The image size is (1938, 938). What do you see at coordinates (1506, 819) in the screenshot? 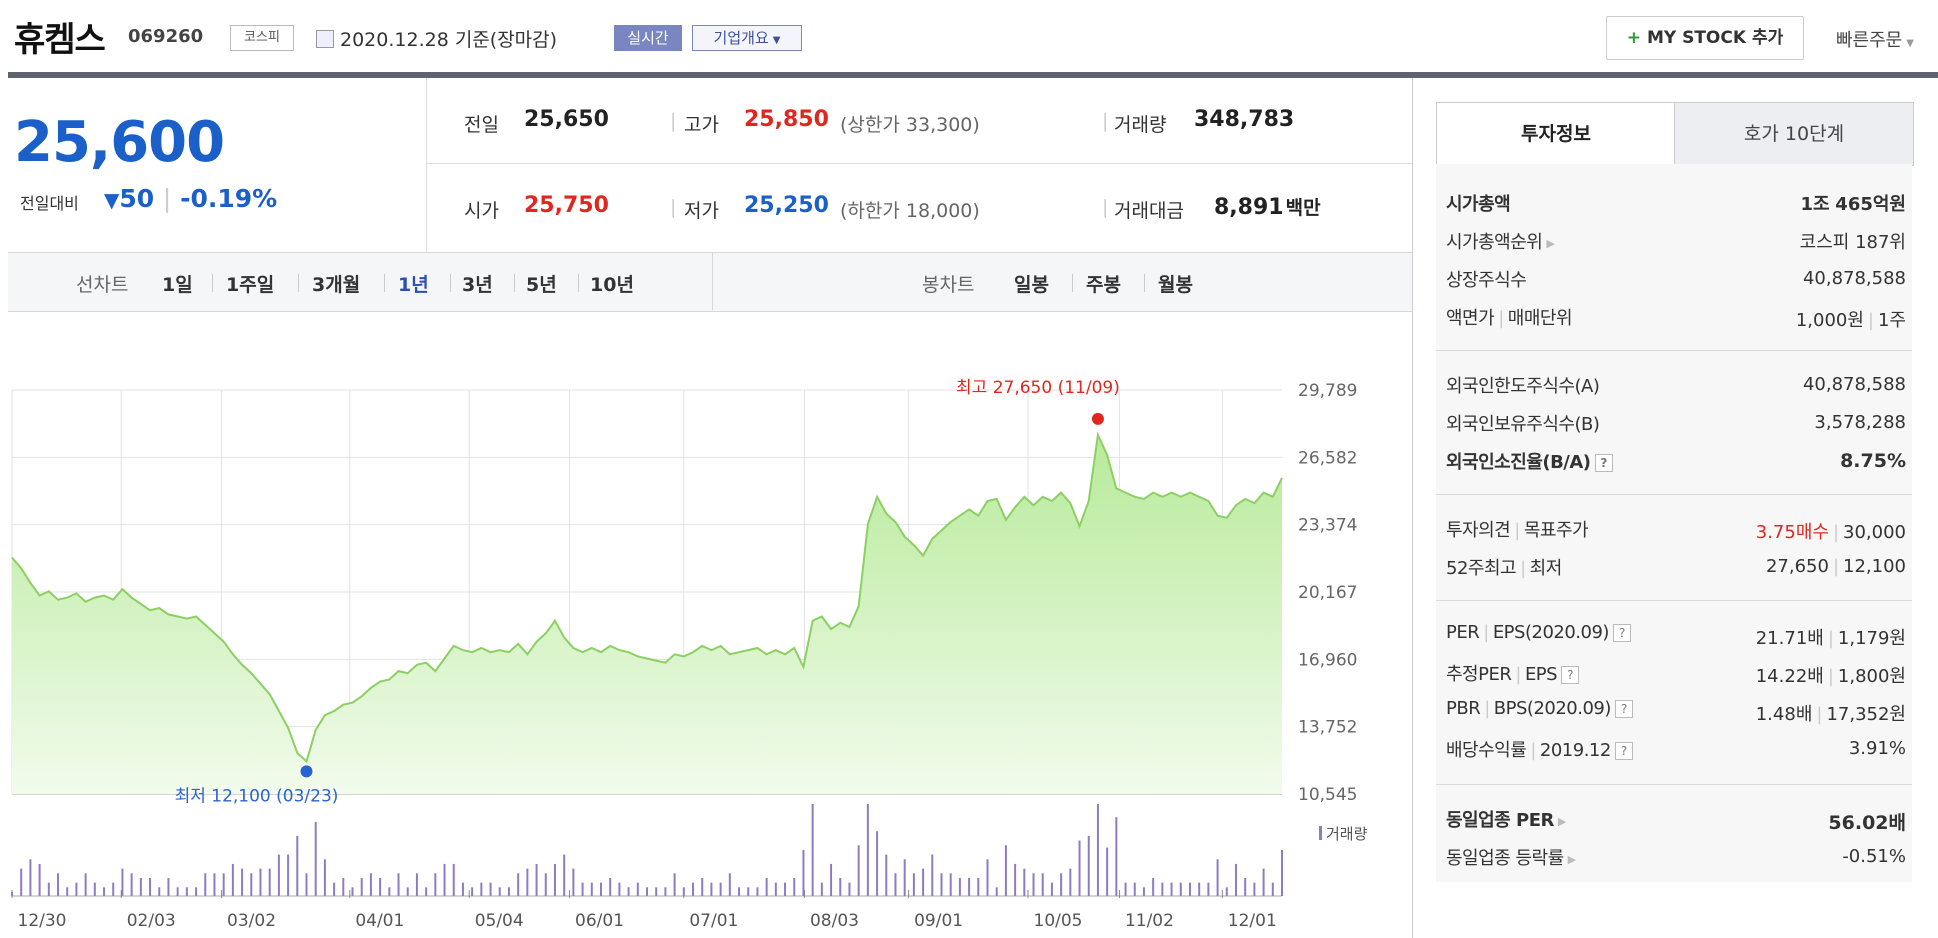
I see `sector-per-link: 동일업종 PER ▶` at bounding box center [1506, 819].